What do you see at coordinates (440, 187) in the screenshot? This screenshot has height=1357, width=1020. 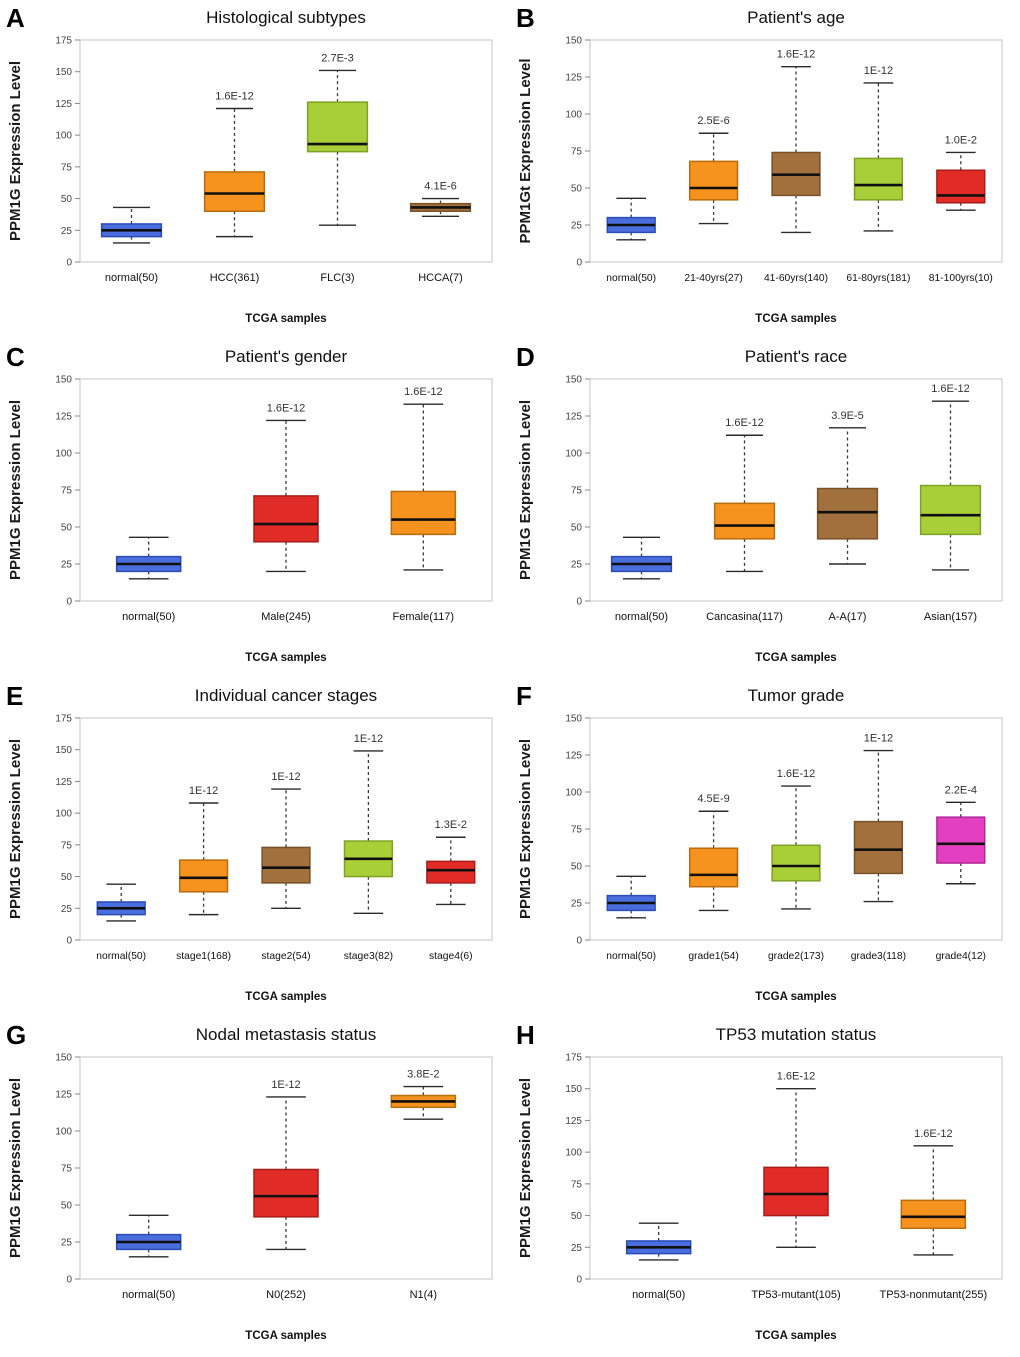 I see `pvalue-label: 4.1E-6` at bounding box center [440, 187].